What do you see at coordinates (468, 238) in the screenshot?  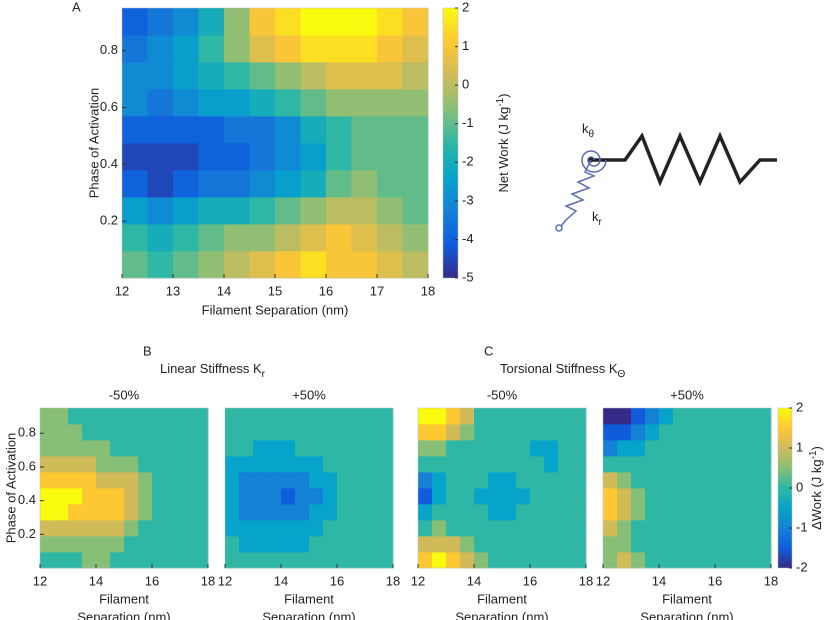 I see `colorbar-tick-label: -4` at bounding box center [468, 238].